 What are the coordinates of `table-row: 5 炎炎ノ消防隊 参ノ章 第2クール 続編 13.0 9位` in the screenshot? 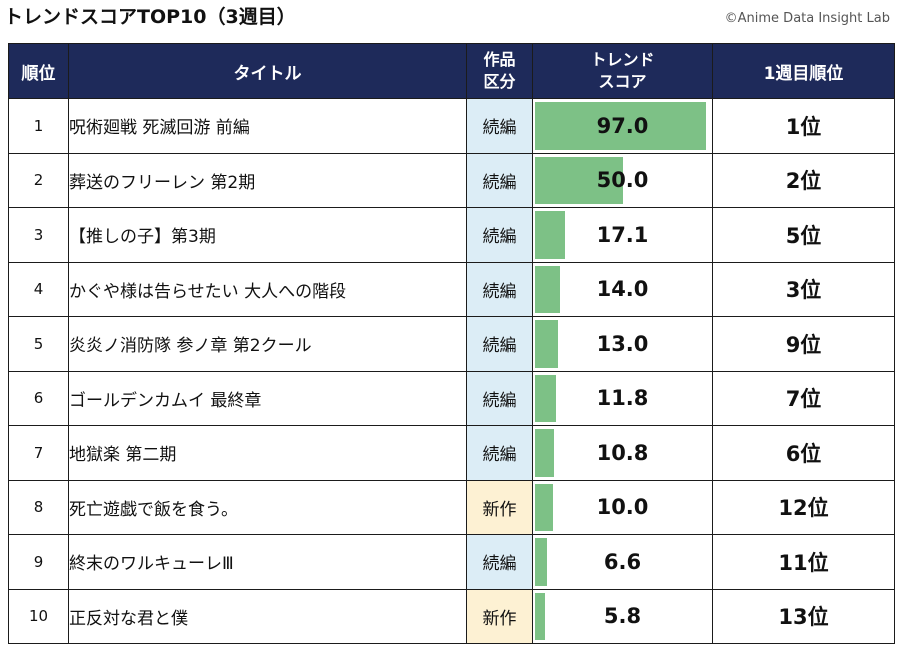 It's located at (451, 344).